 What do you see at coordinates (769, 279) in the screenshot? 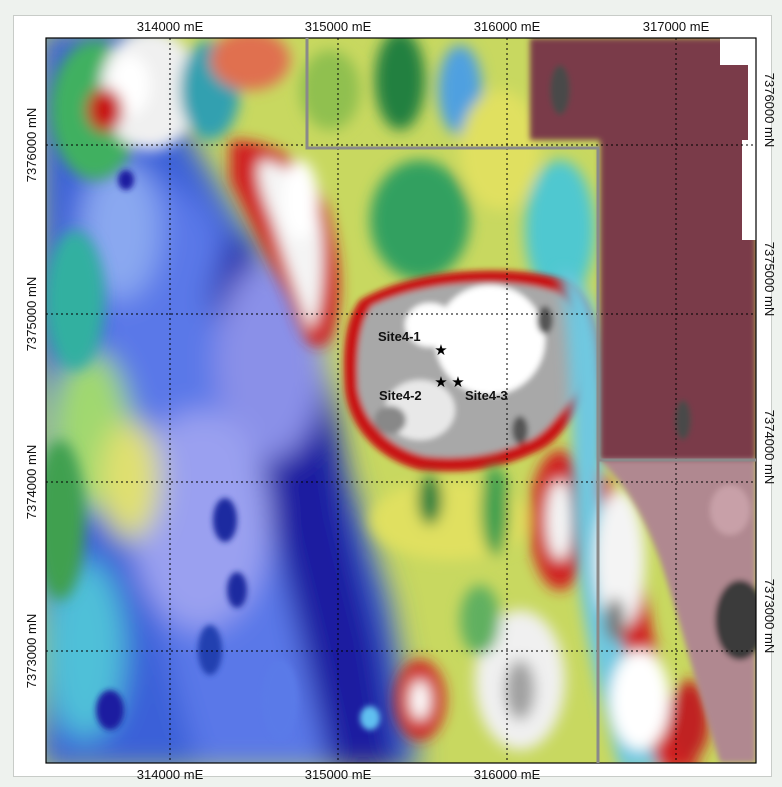
I see `y-tick-label-right: 7375000 mN` at bounding box center [769, 279].